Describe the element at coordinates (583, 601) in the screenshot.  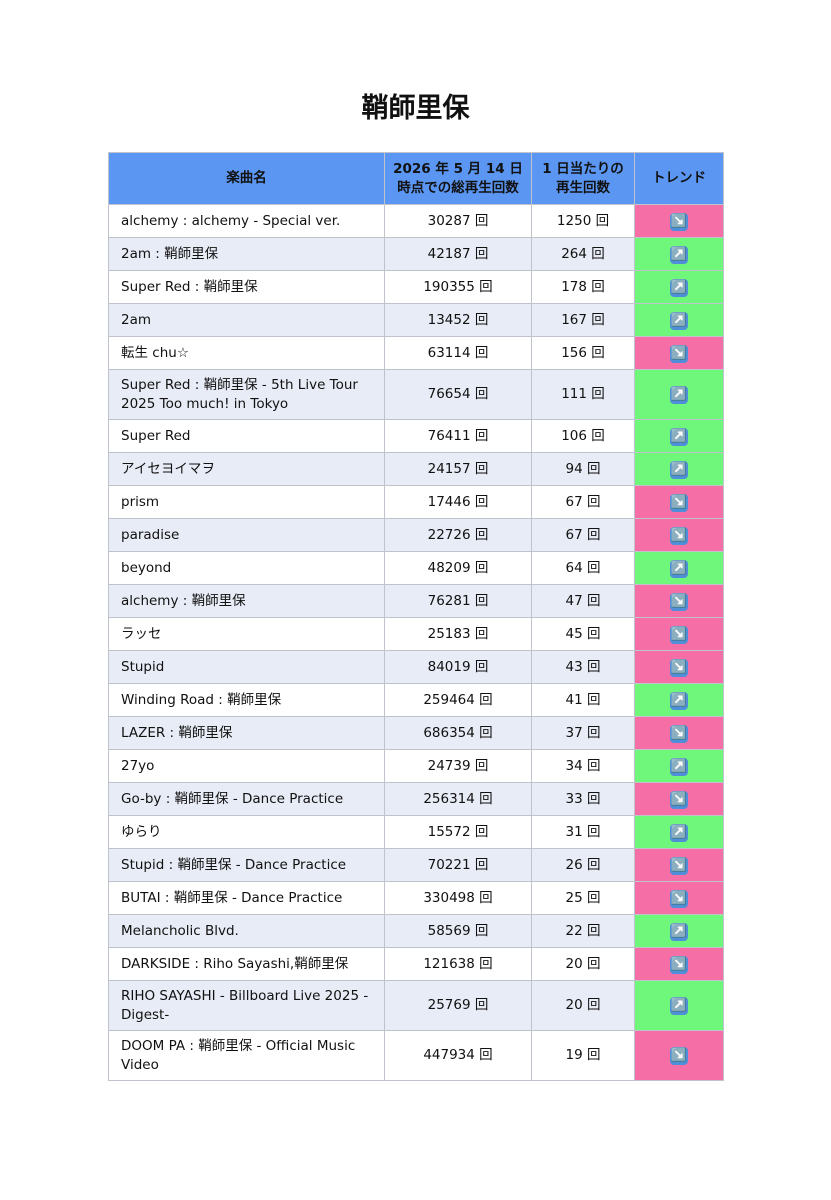
I see `daily-cell: 47 回` at that location.